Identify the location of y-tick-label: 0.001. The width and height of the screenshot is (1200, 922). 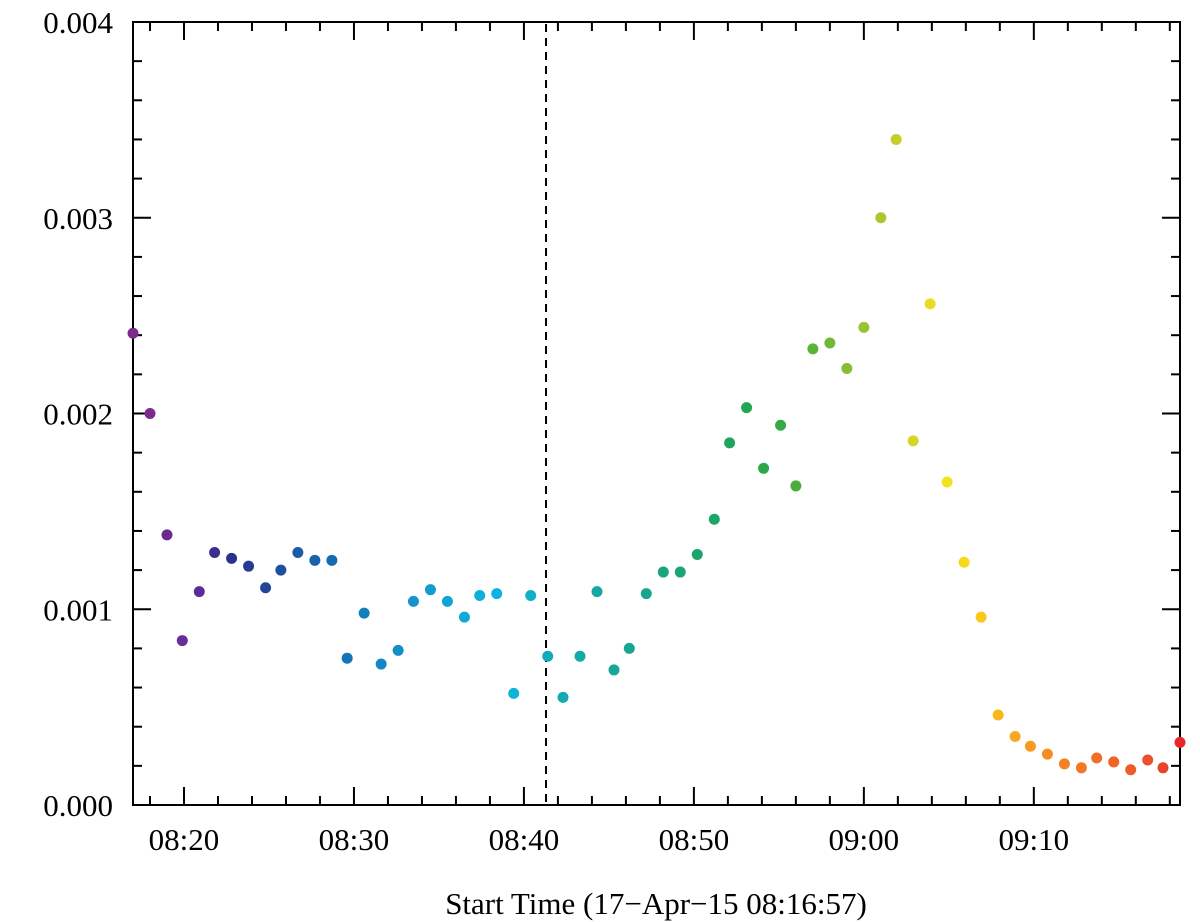
(78, 609).